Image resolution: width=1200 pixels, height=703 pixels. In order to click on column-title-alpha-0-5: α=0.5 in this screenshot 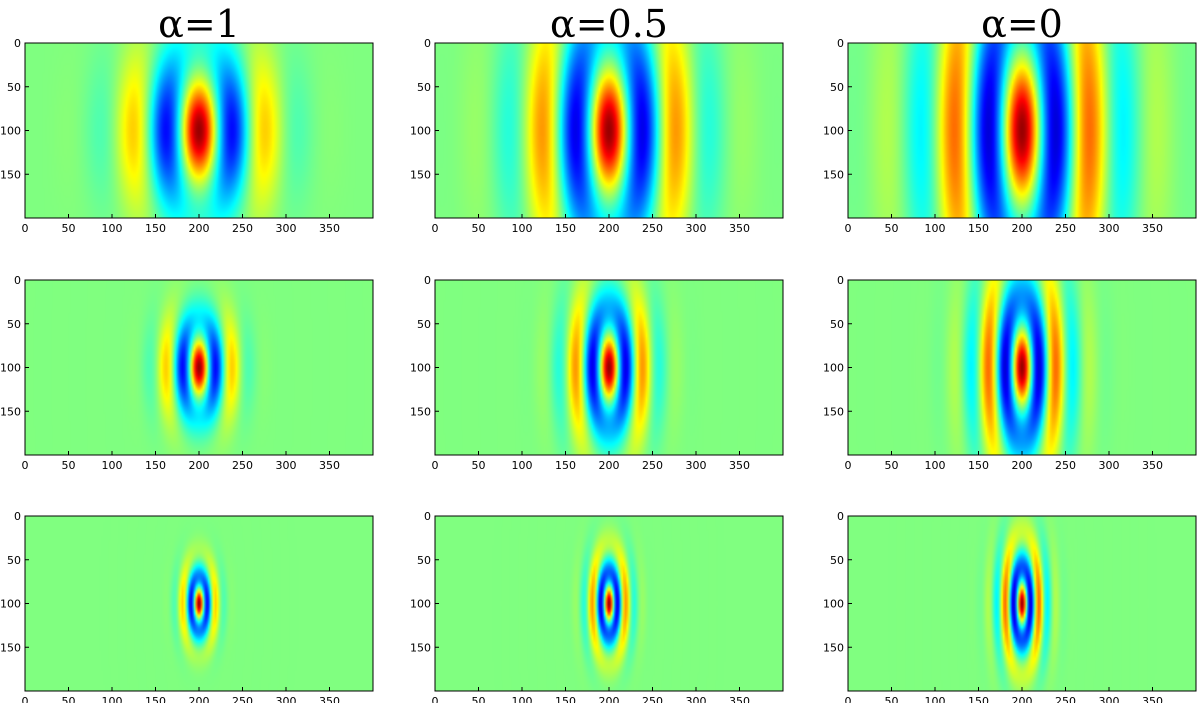, I will do `click(609, 24)`.